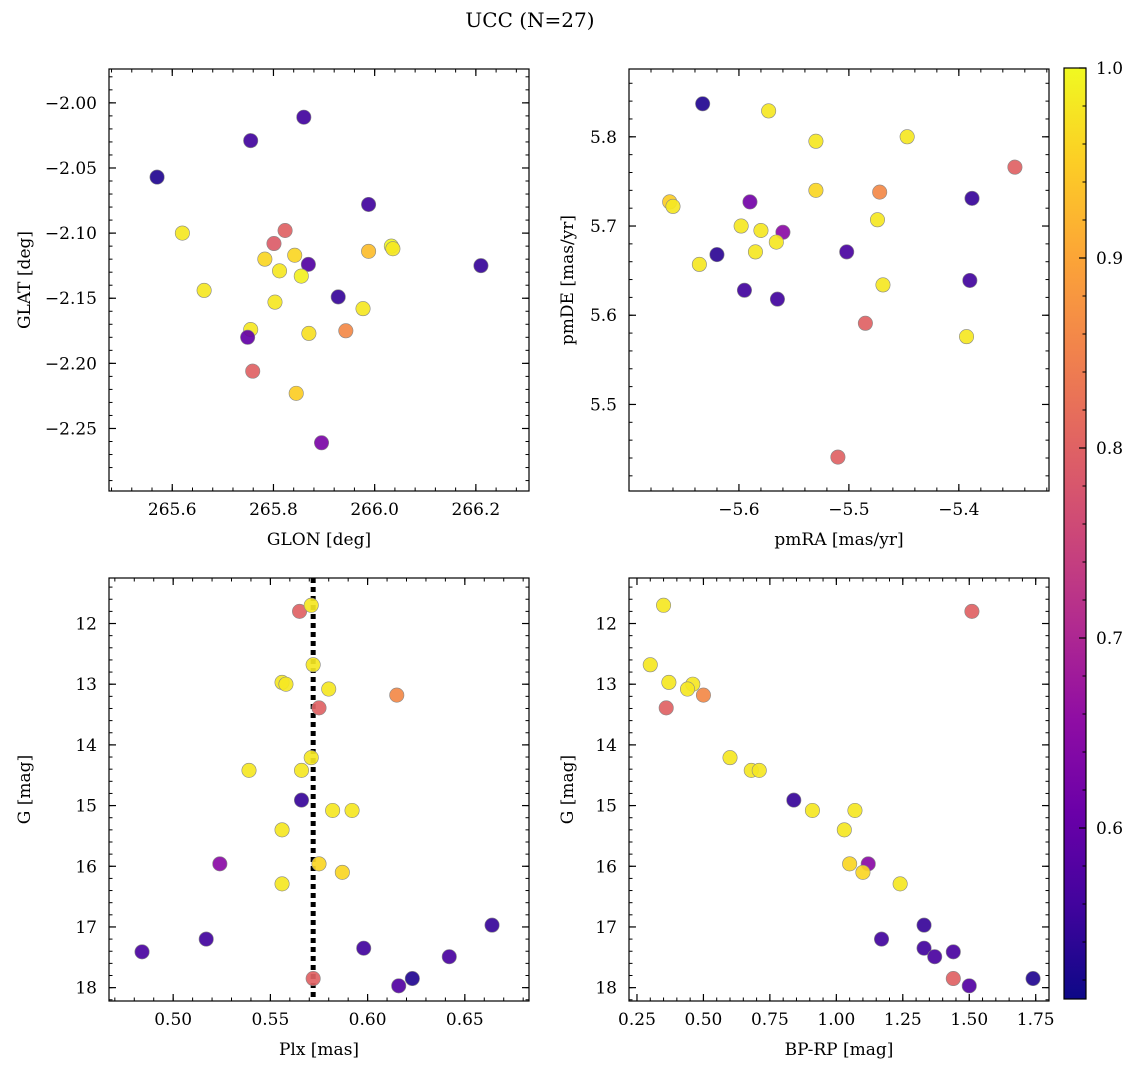 The width and height of the screenshot is (1136, 1068). What do you see at coordinates (71, 234) in the screenshot?
I see `y-tick-label: −2.10` at bounding box center [71, 234].